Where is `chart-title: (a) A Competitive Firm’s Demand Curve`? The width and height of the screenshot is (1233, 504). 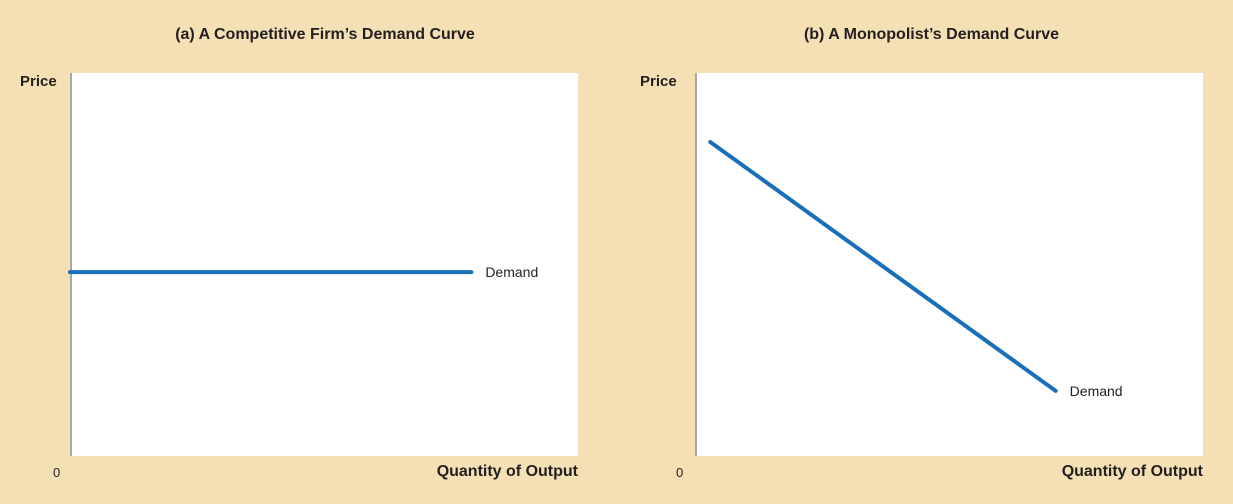
chart-title: (a) A Competitive Firm’s Demand Curve is located at coordinates (325, 34).